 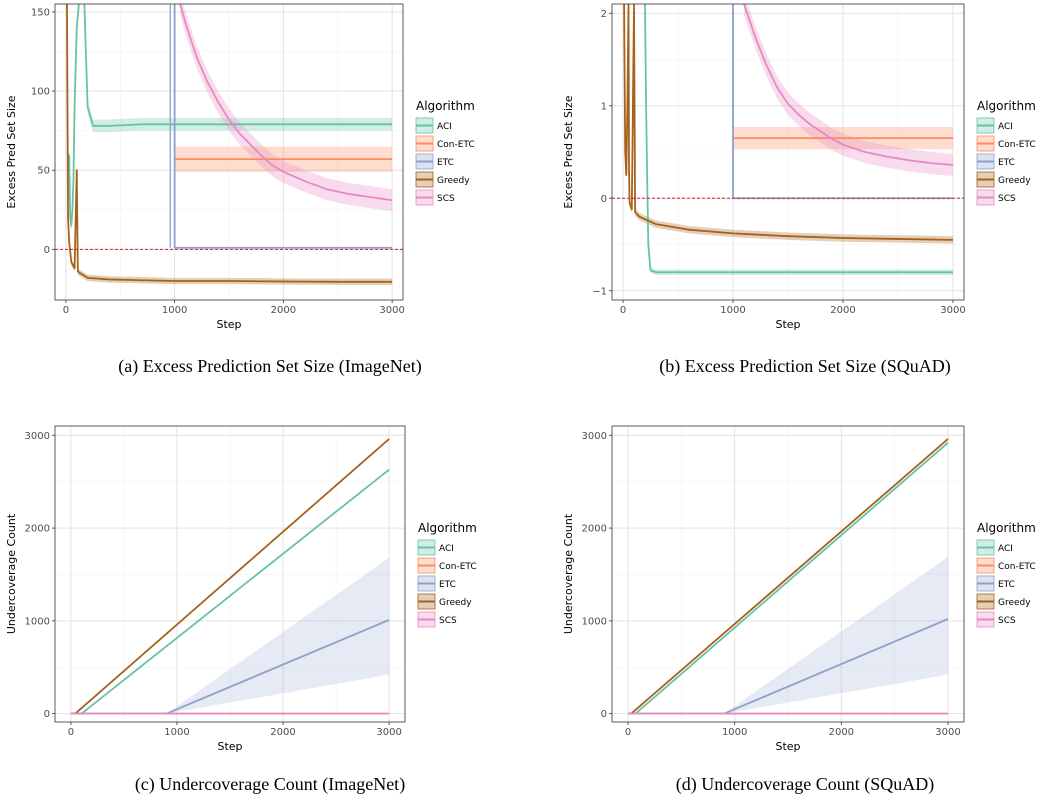 I want to click on plot-frame-c, so click(x=230, y=574).